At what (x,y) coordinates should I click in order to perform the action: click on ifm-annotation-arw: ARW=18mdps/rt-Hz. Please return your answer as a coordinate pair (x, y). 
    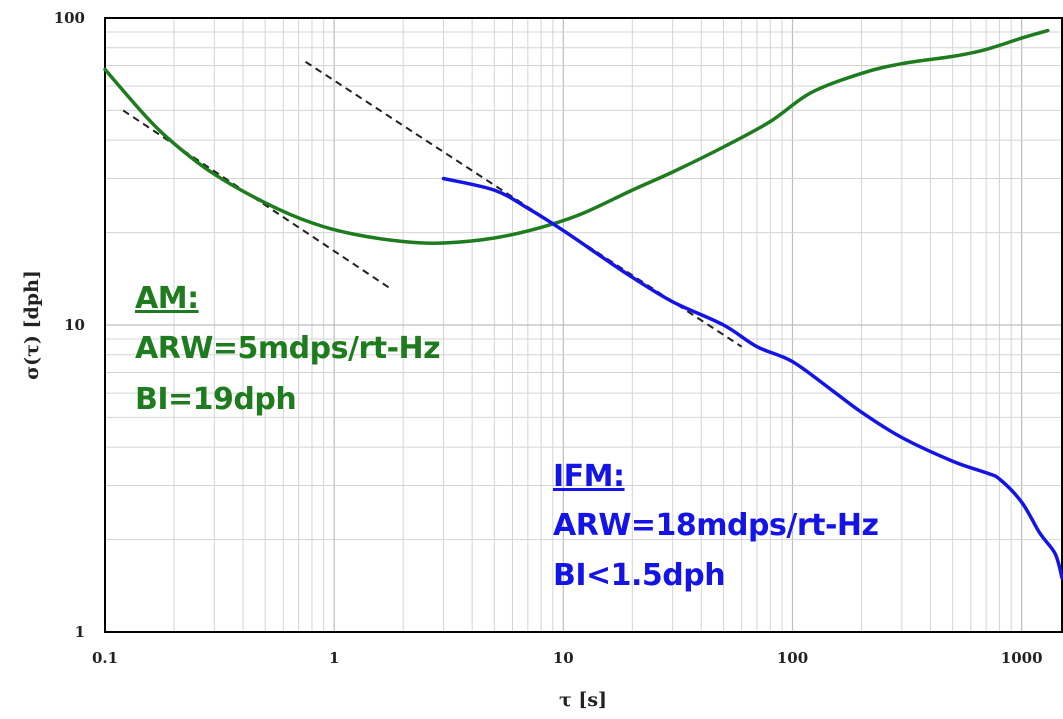
    Looking at the image, I should click on (716, 525).